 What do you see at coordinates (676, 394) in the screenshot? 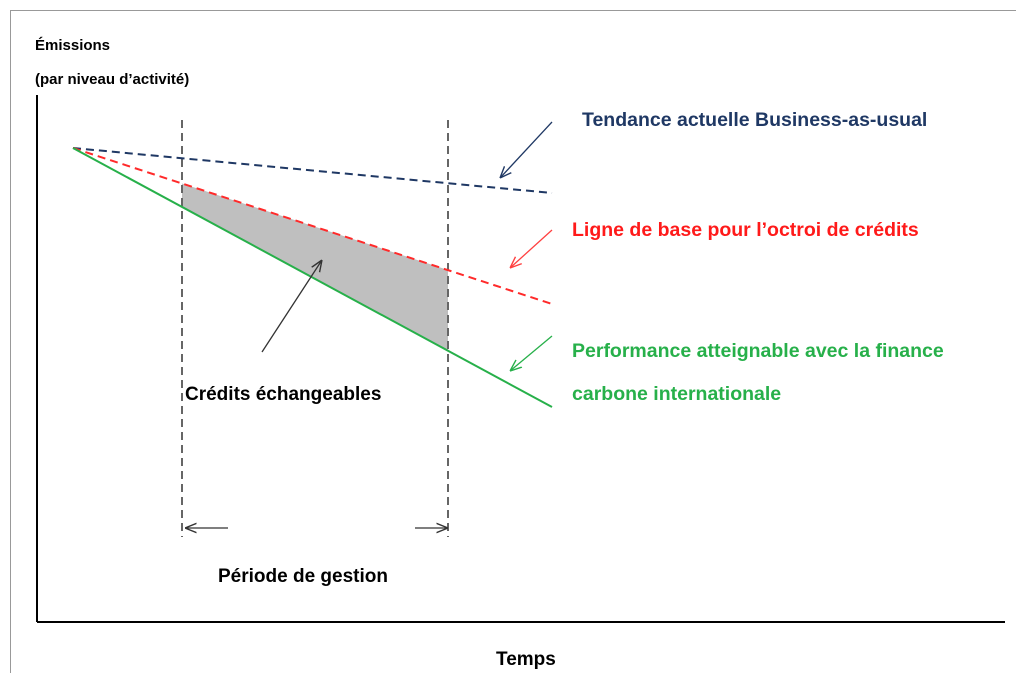
I see `performance-label: carbone internationale` at bounding box center [676, 394].